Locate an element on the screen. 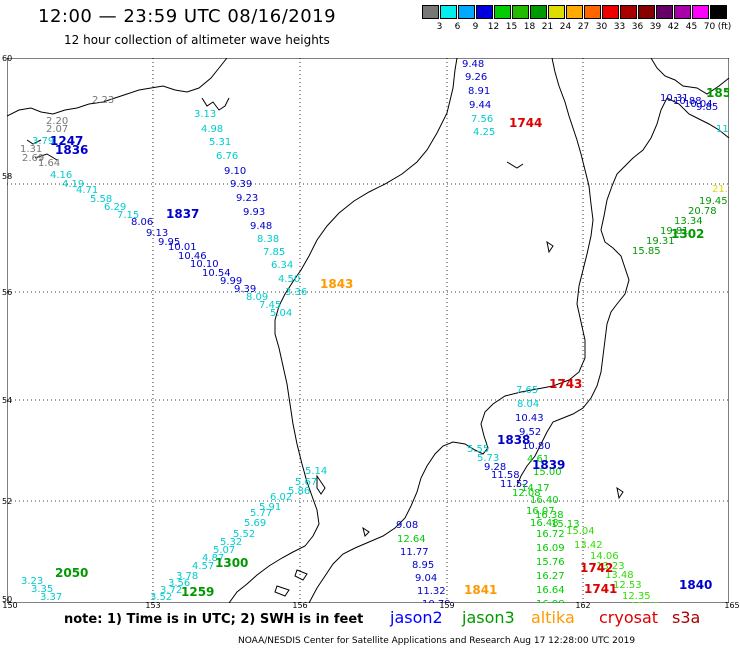 This screenshot has width=740, height=650. wave-height-value: 9.10 is located at coordinates (235, 171).